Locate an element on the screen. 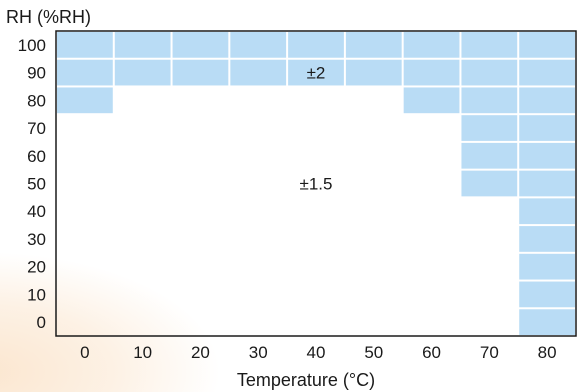  cell-t50-rh100 is located at coordinates (373, 45).